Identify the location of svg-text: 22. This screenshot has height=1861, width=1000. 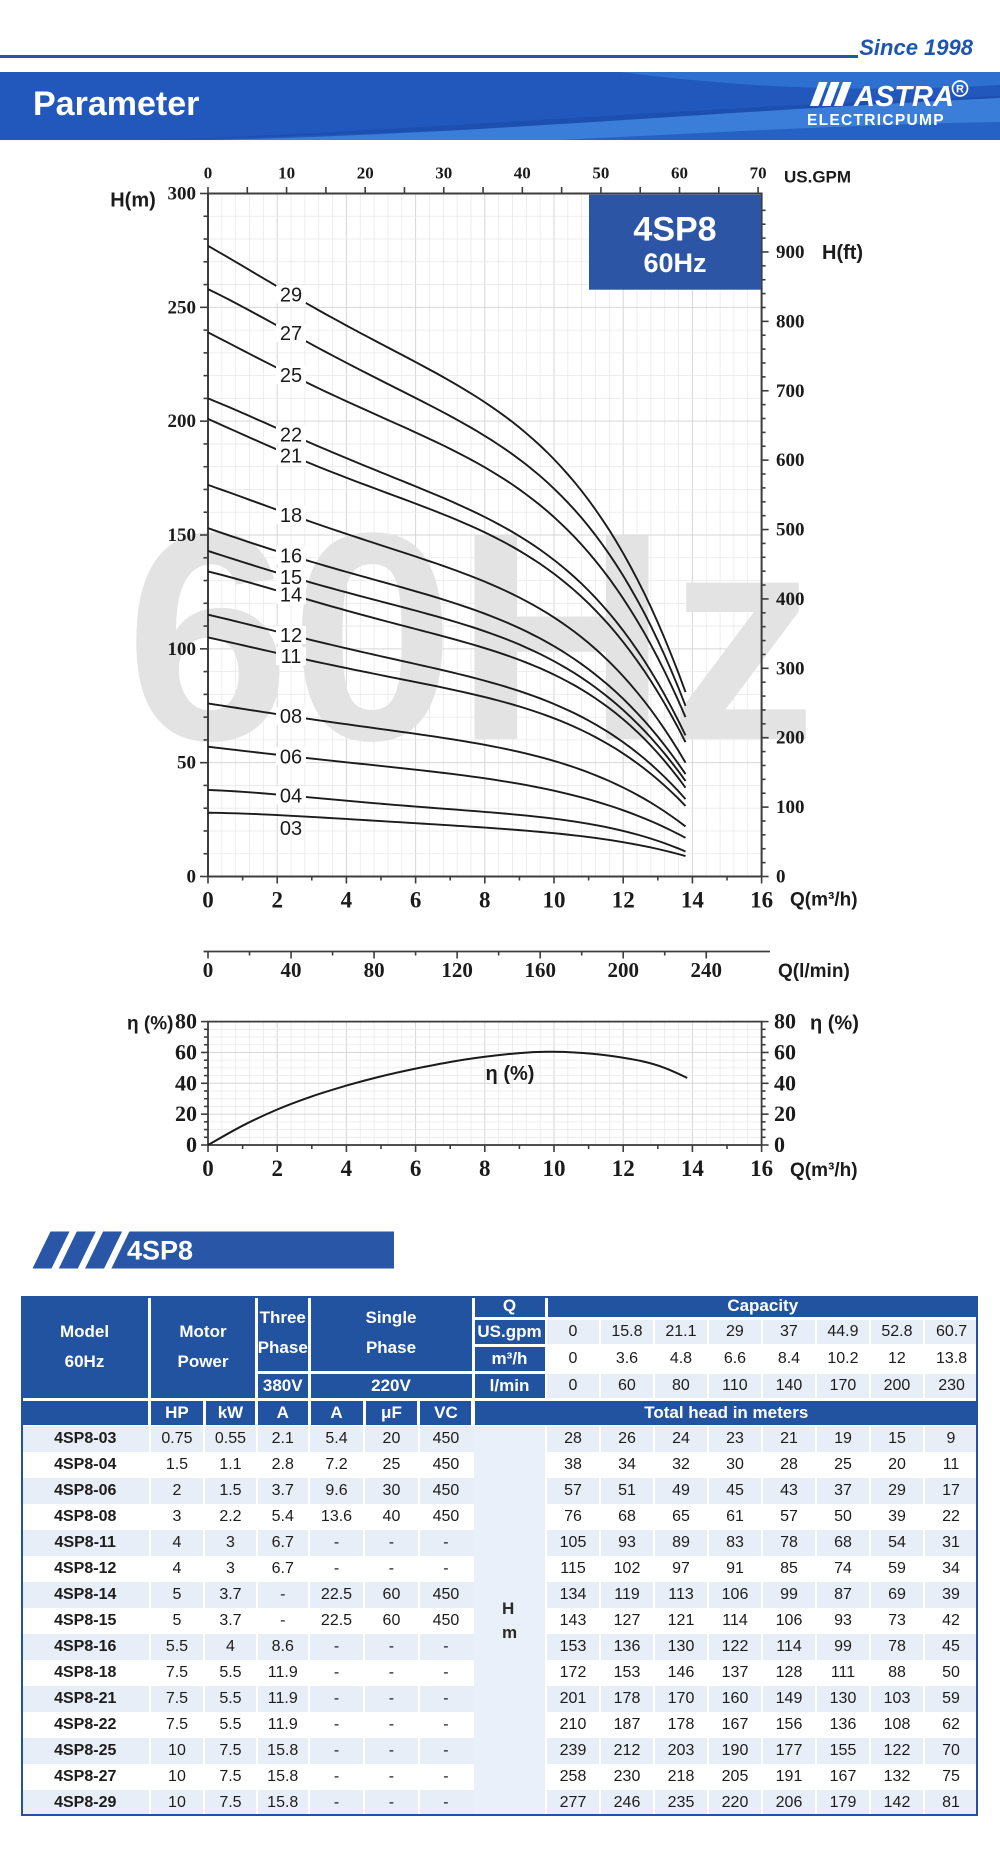
(291, 435).